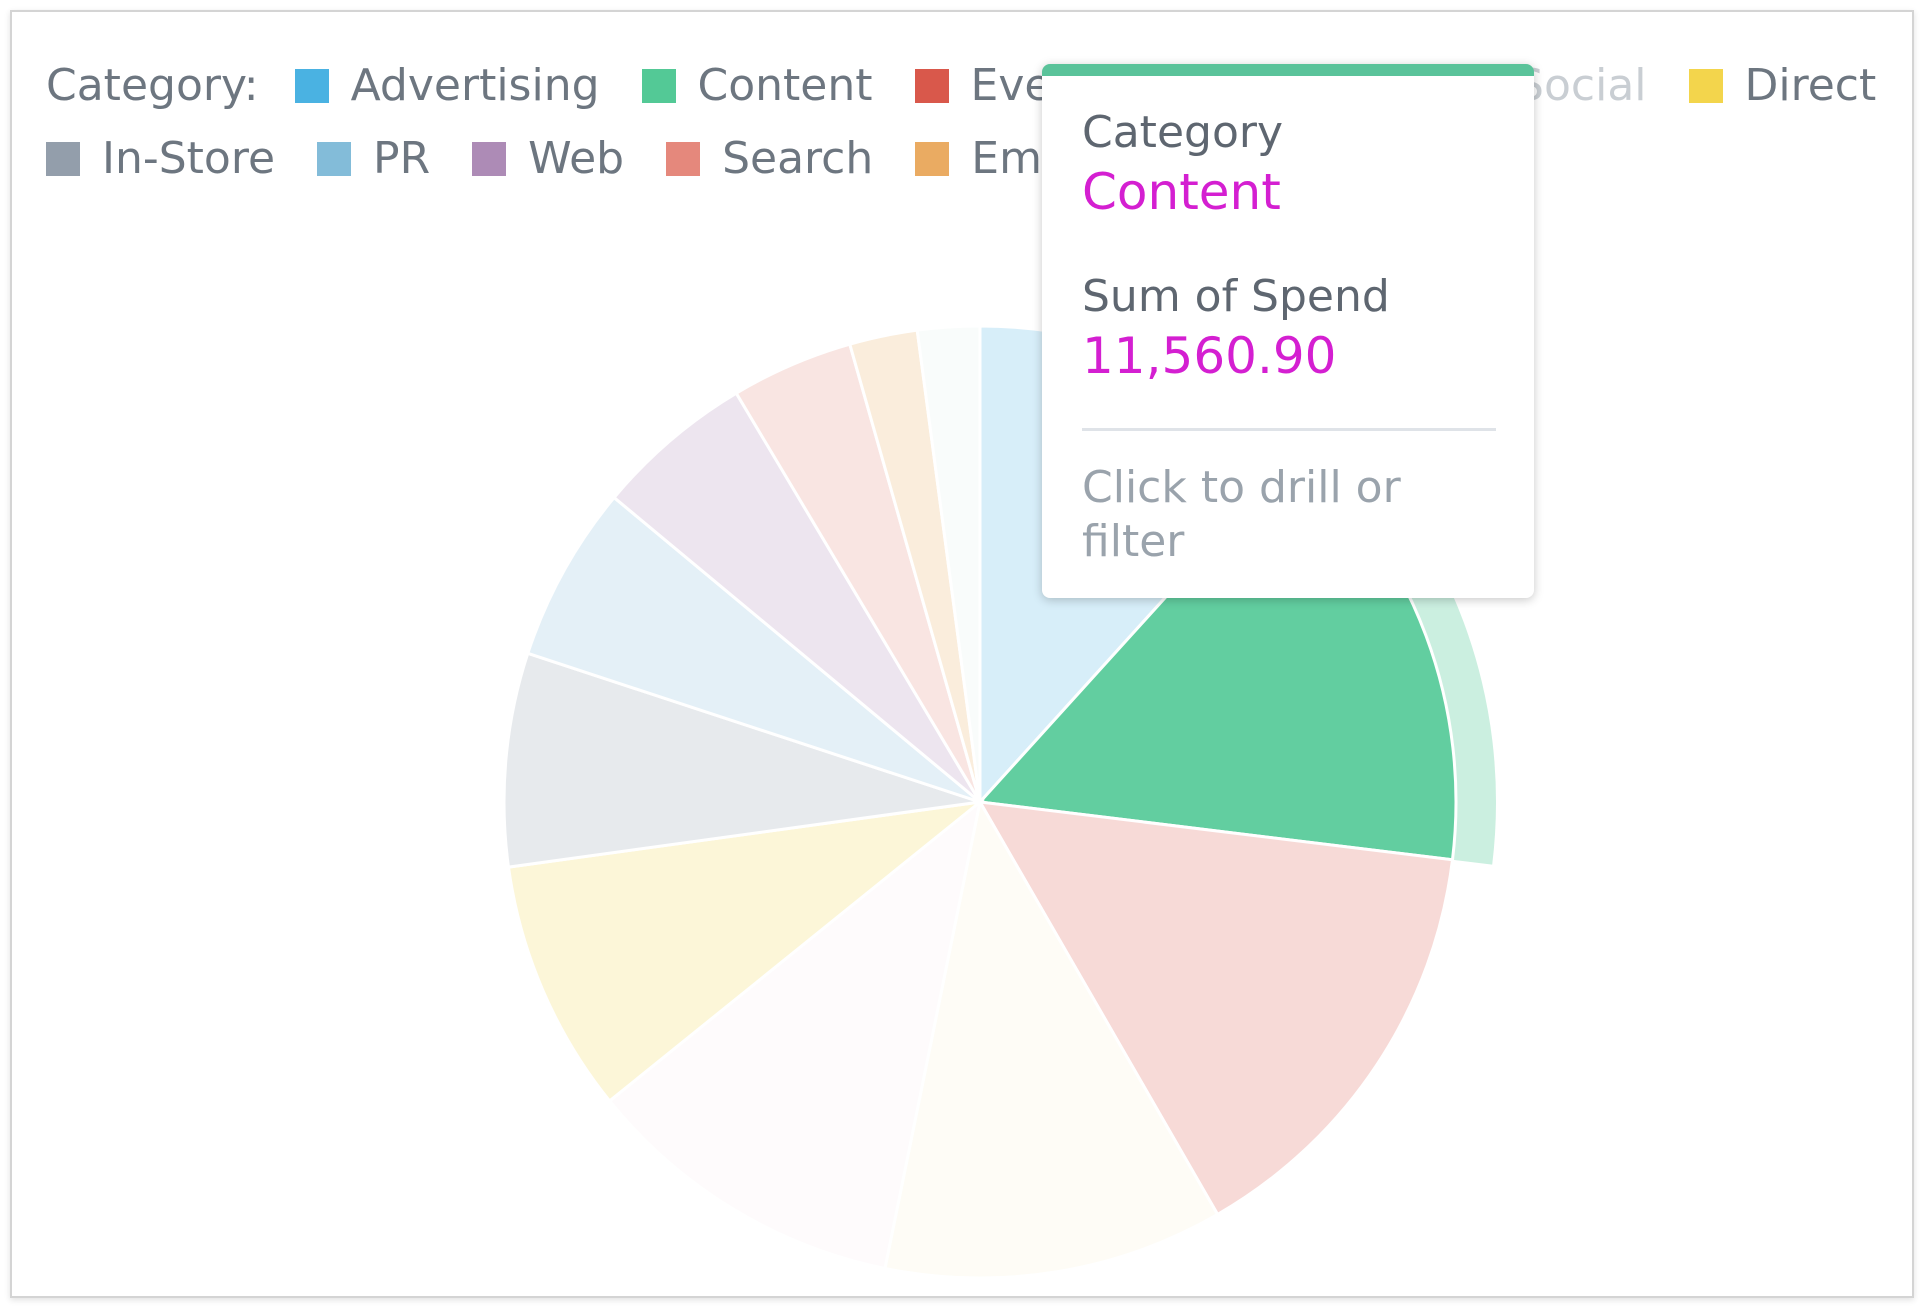 Image resolution: width=1926 pixels, height=1308 pixels. I want to click on legend-label-search: Search, so click(798, 158).